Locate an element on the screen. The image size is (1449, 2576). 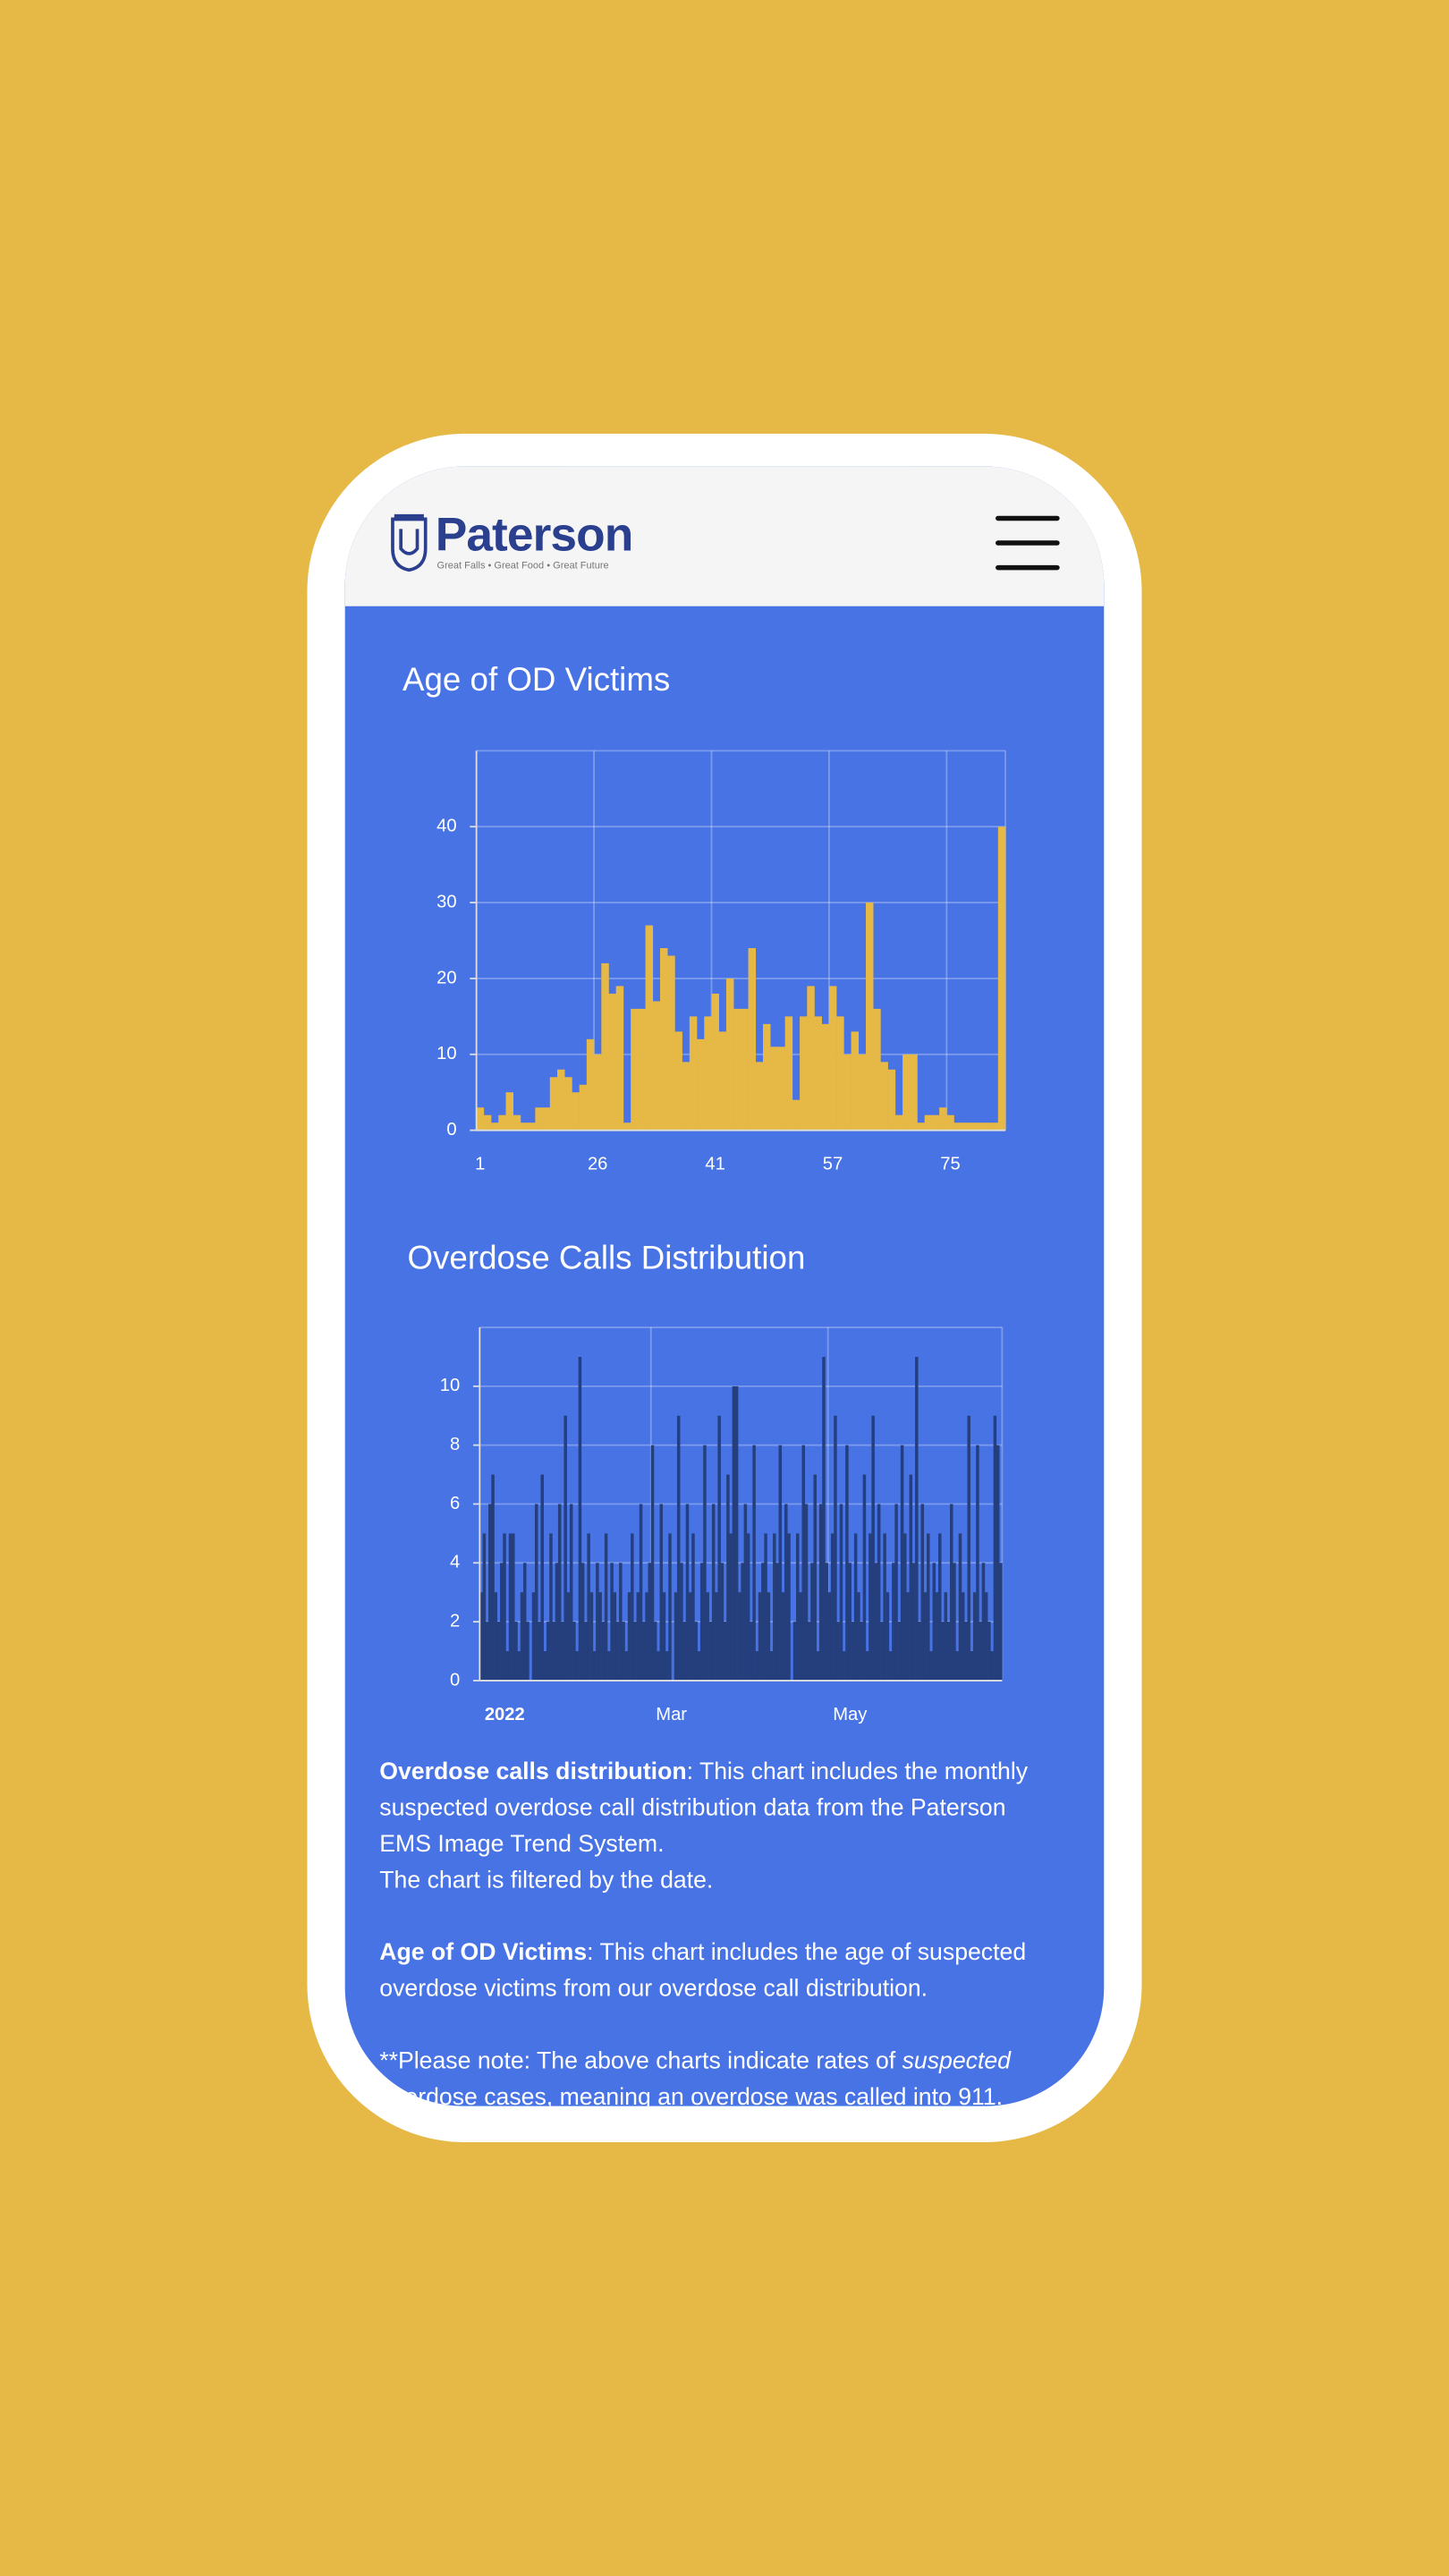
y-tick-label: 40 is located at coordinates (446, 826).